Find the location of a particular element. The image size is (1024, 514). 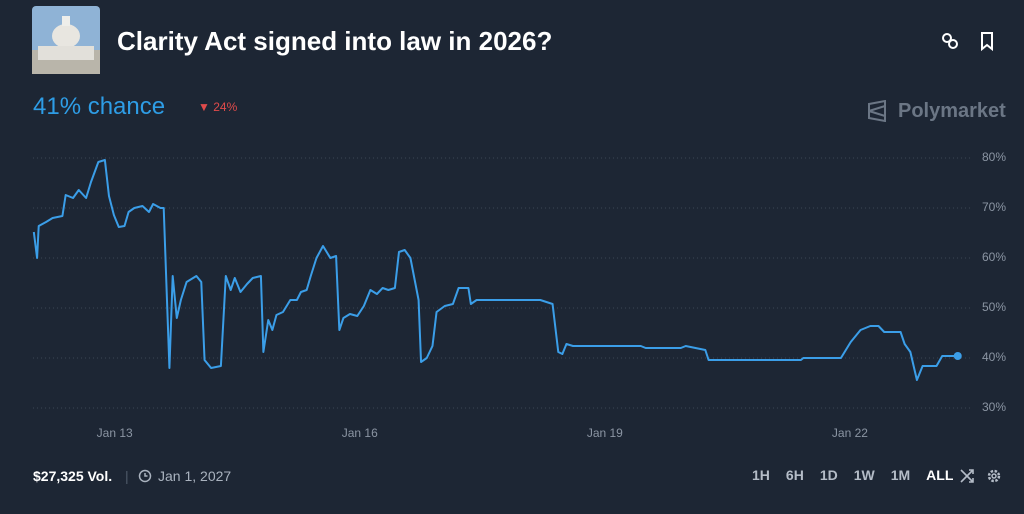

change: ▼ 24% is located at coordinates (218, 107).